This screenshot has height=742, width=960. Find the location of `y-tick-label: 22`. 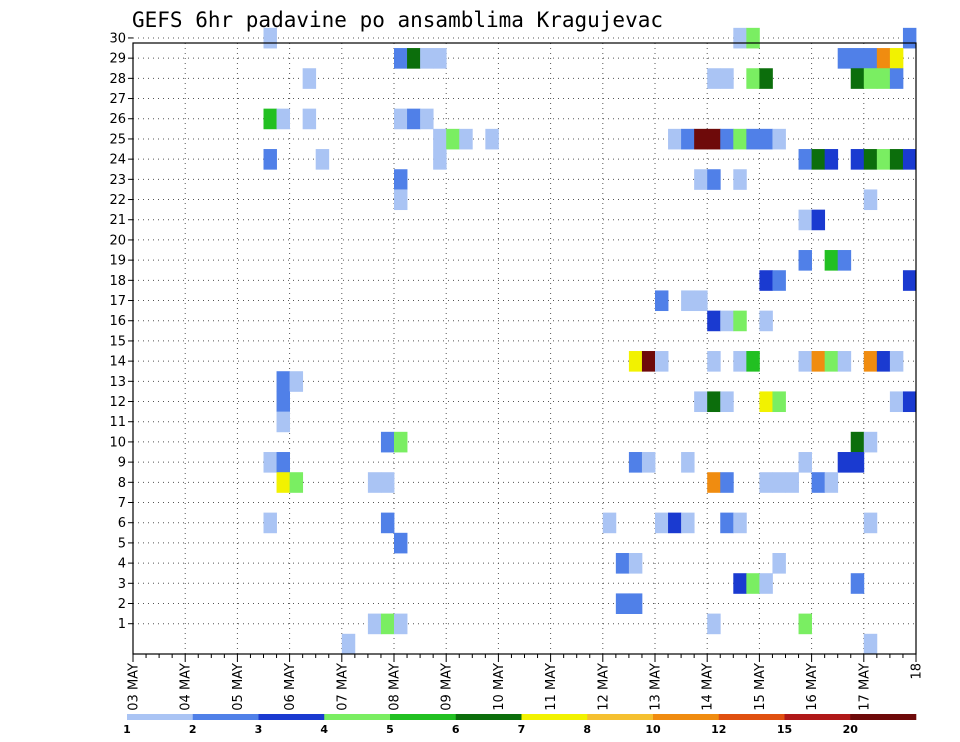

y-tick-label: 22 is located at coordinates (117, 200).